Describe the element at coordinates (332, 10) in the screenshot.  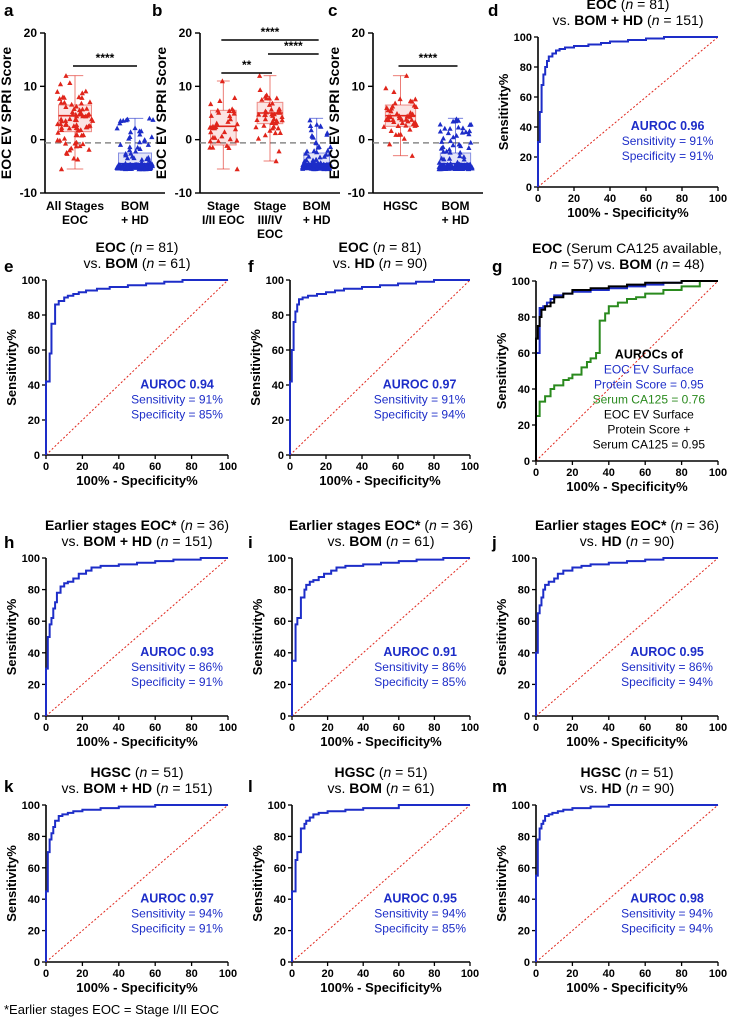
I see `panel-letter: c` at that location.